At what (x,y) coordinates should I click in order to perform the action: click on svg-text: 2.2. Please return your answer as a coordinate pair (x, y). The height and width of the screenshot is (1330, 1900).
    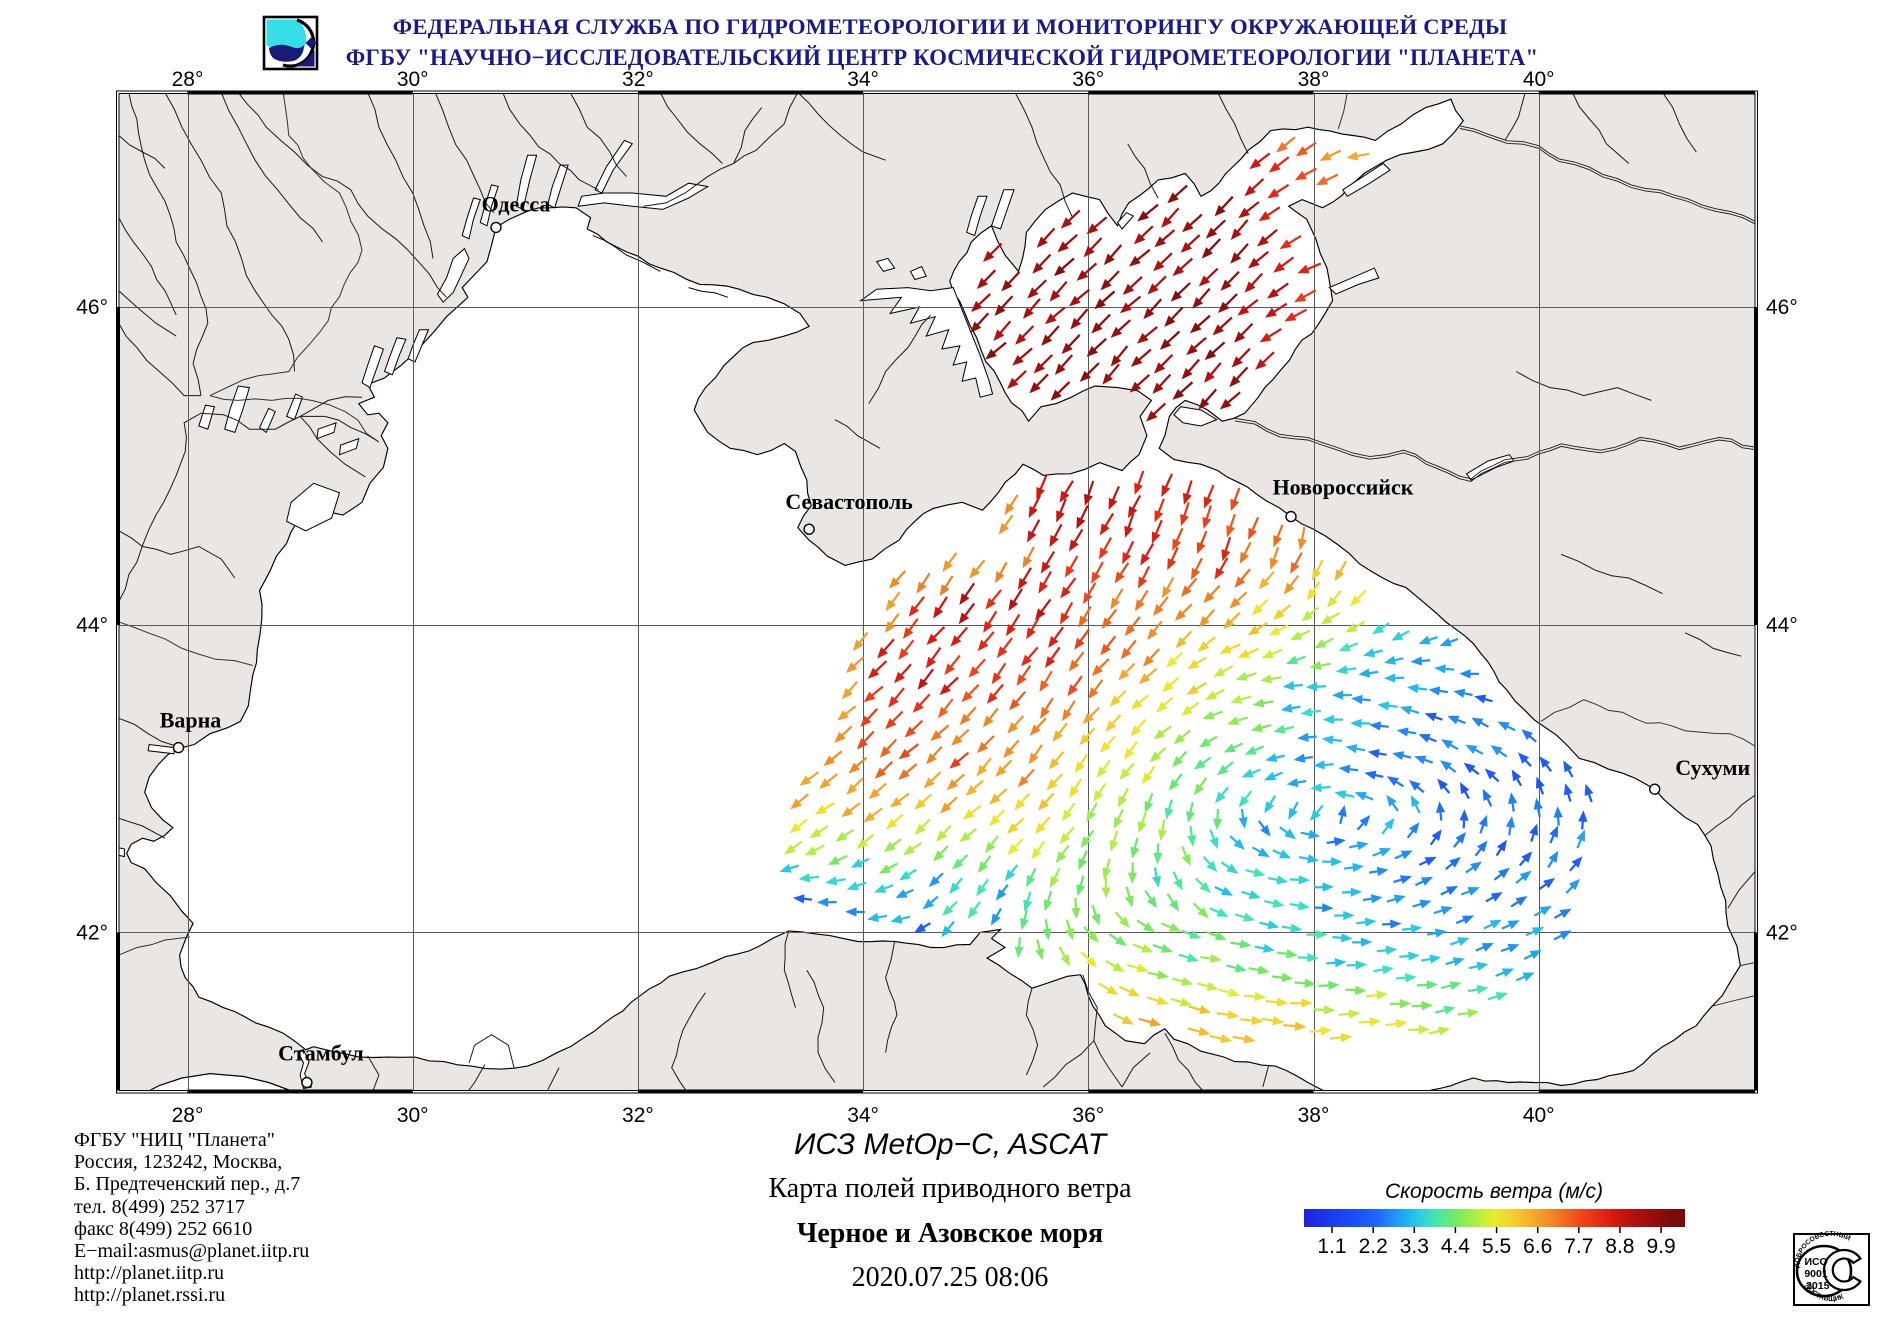
    Looking at the image, I should click on (1373, 1246).